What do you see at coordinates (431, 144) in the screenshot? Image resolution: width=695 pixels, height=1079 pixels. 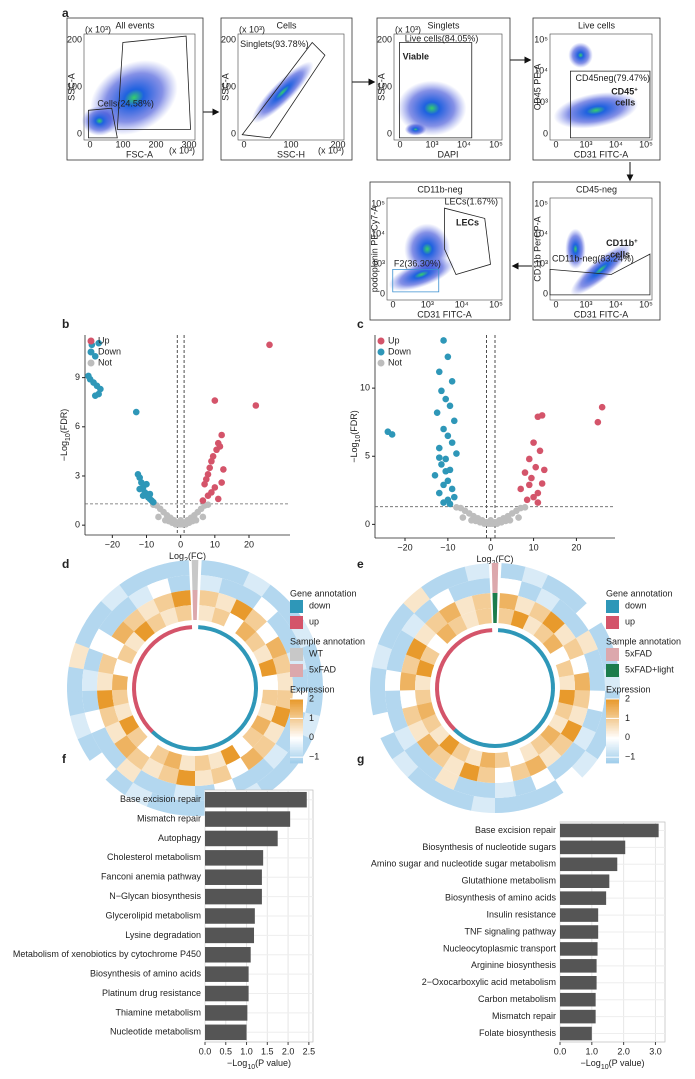 I see `flow-xtick: 10³` at bounding box center [431, 144].